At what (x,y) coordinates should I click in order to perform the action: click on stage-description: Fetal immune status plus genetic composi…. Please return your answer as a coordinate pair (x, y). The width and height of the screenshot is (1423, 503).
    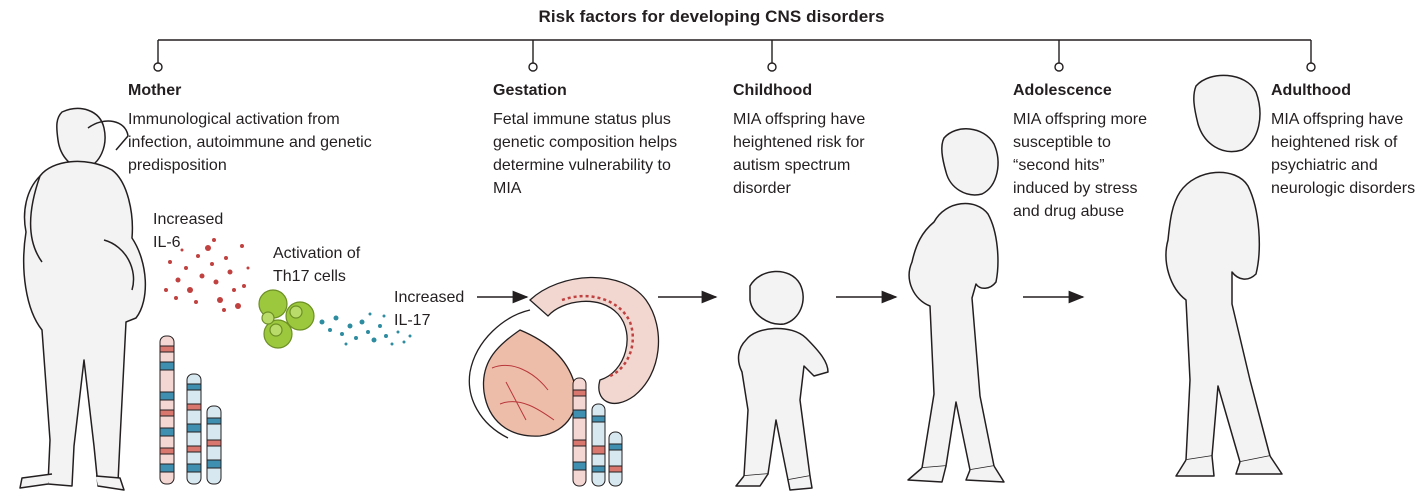
    Looking at the image, I should click on (585, 154).